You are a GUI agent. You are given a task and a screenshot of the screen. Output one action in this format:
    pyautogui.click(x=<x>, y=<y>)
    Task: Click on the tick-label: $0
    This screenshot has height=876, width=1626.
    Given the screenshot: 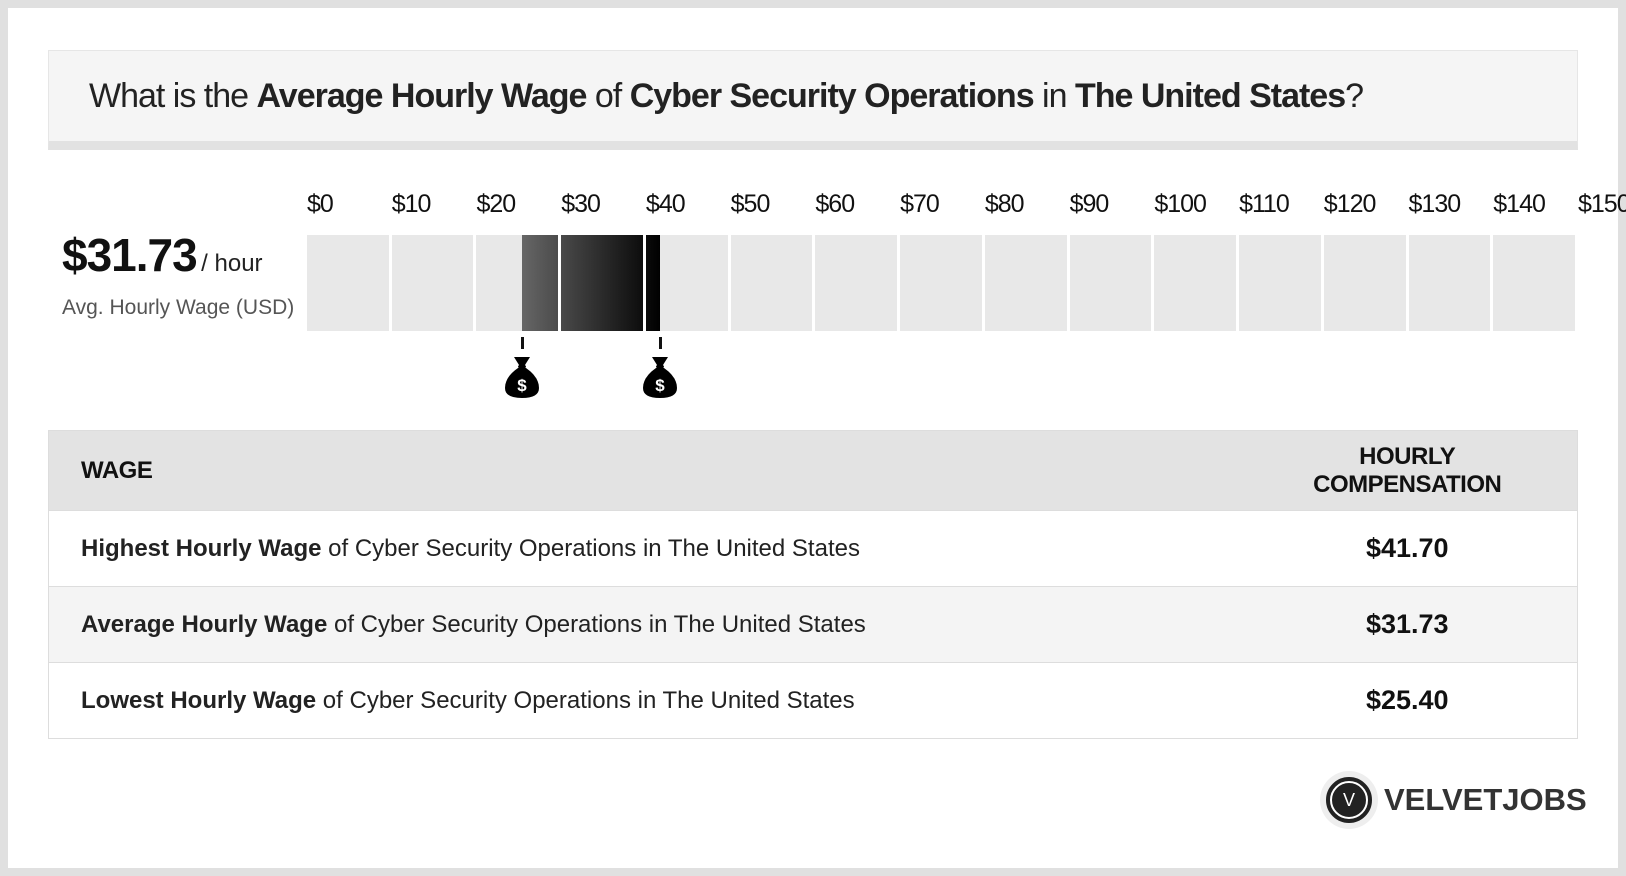 What is the action you would take?
    pyautogui.click(x=320, y=204)
    